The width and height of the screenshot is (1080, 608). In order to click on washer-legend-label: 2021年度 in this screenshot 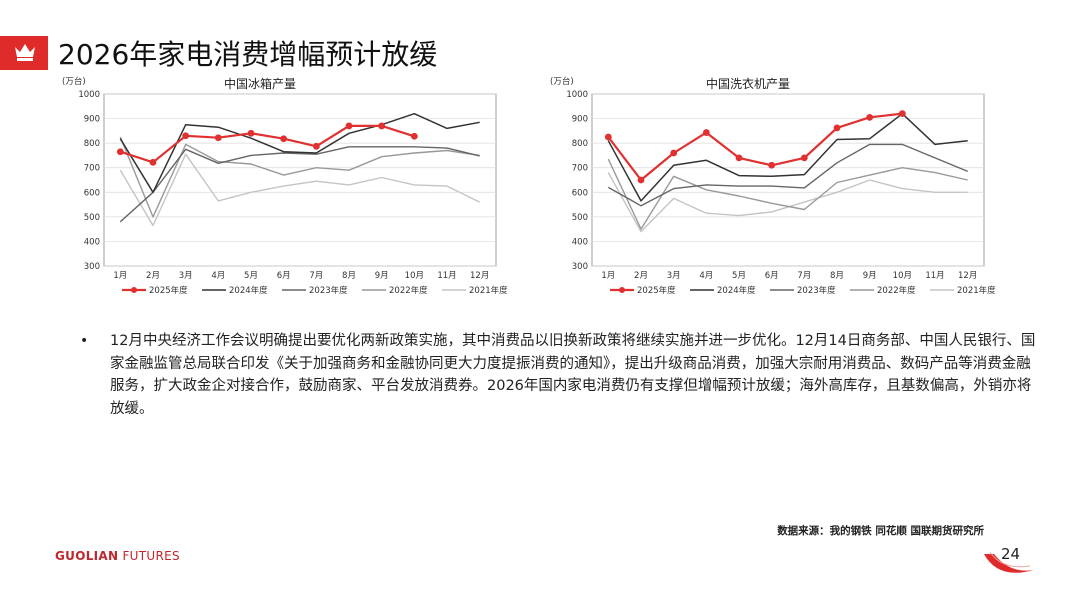, I will do `click(976, 290)`.